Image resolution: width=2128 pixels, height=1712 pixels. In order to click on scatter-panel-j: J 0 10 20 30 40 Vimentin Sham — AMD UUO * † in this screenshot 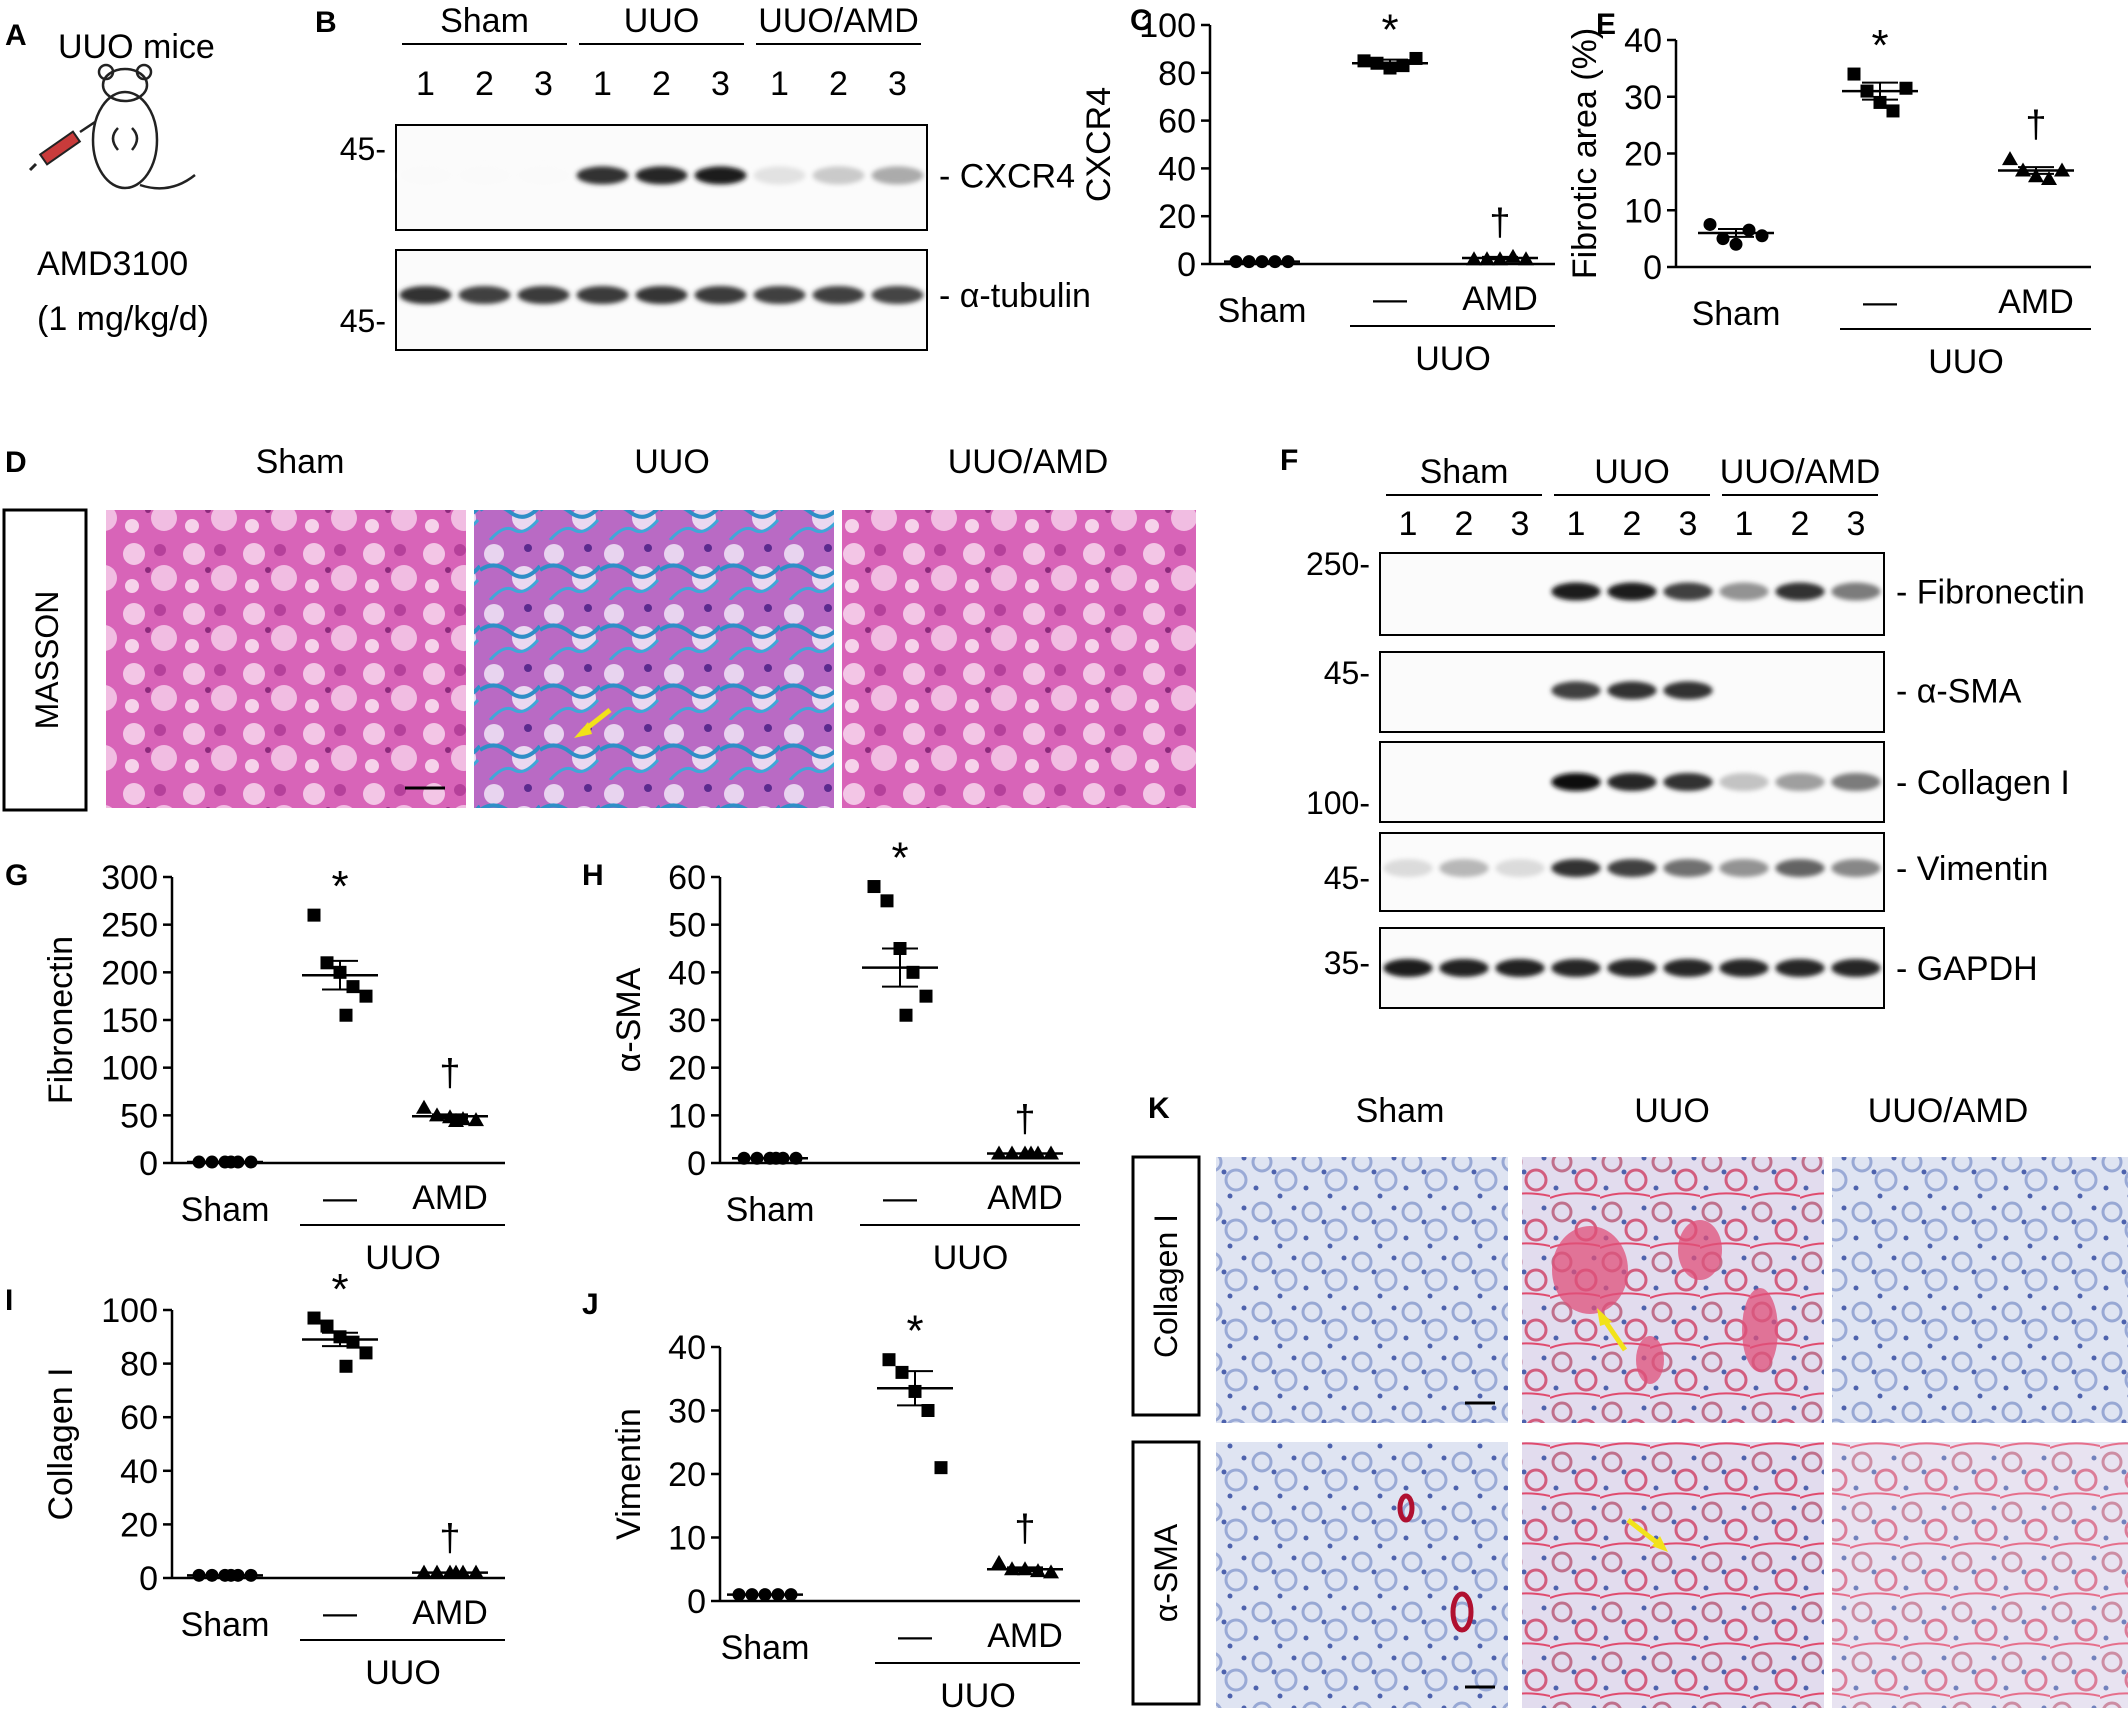, I will do `click(831, 1500)`.